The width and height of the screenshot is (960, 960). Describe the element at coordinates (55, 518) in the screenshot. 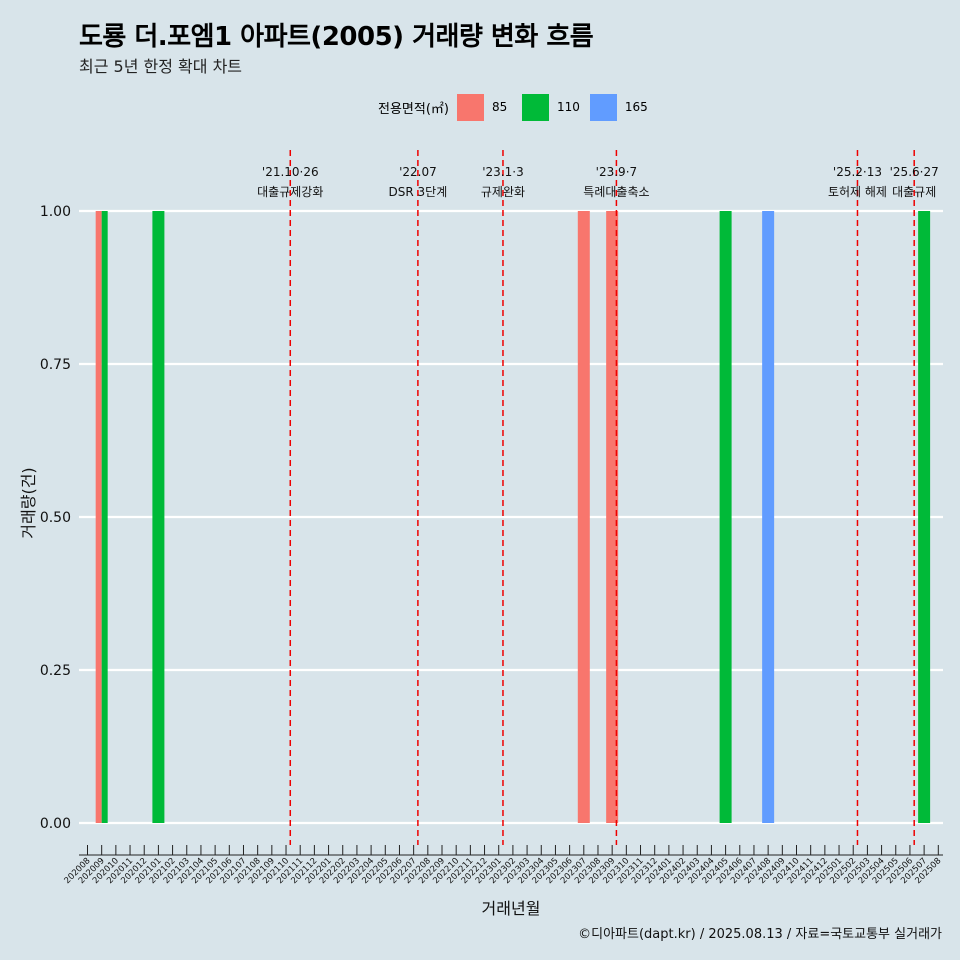

I see `y-tick-label: 0.50` at that location.